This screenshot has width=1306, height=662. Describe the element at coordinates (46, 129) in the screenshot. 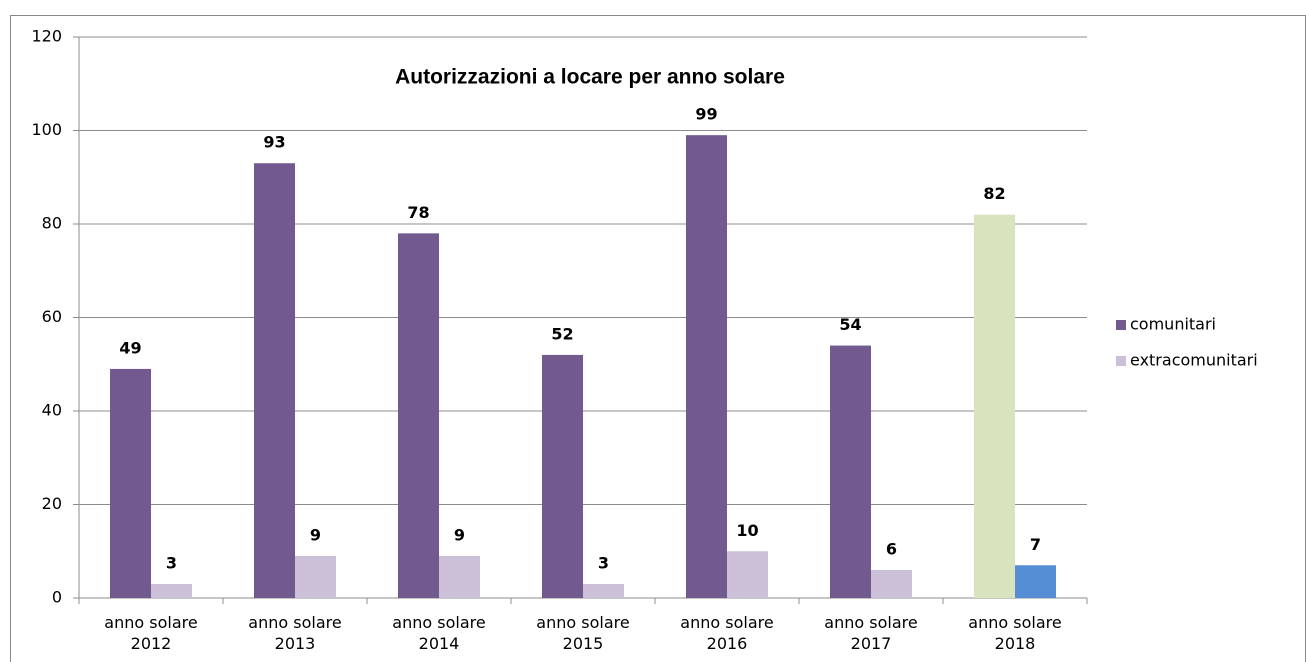

I see `y-tick-label: 100` at that location.